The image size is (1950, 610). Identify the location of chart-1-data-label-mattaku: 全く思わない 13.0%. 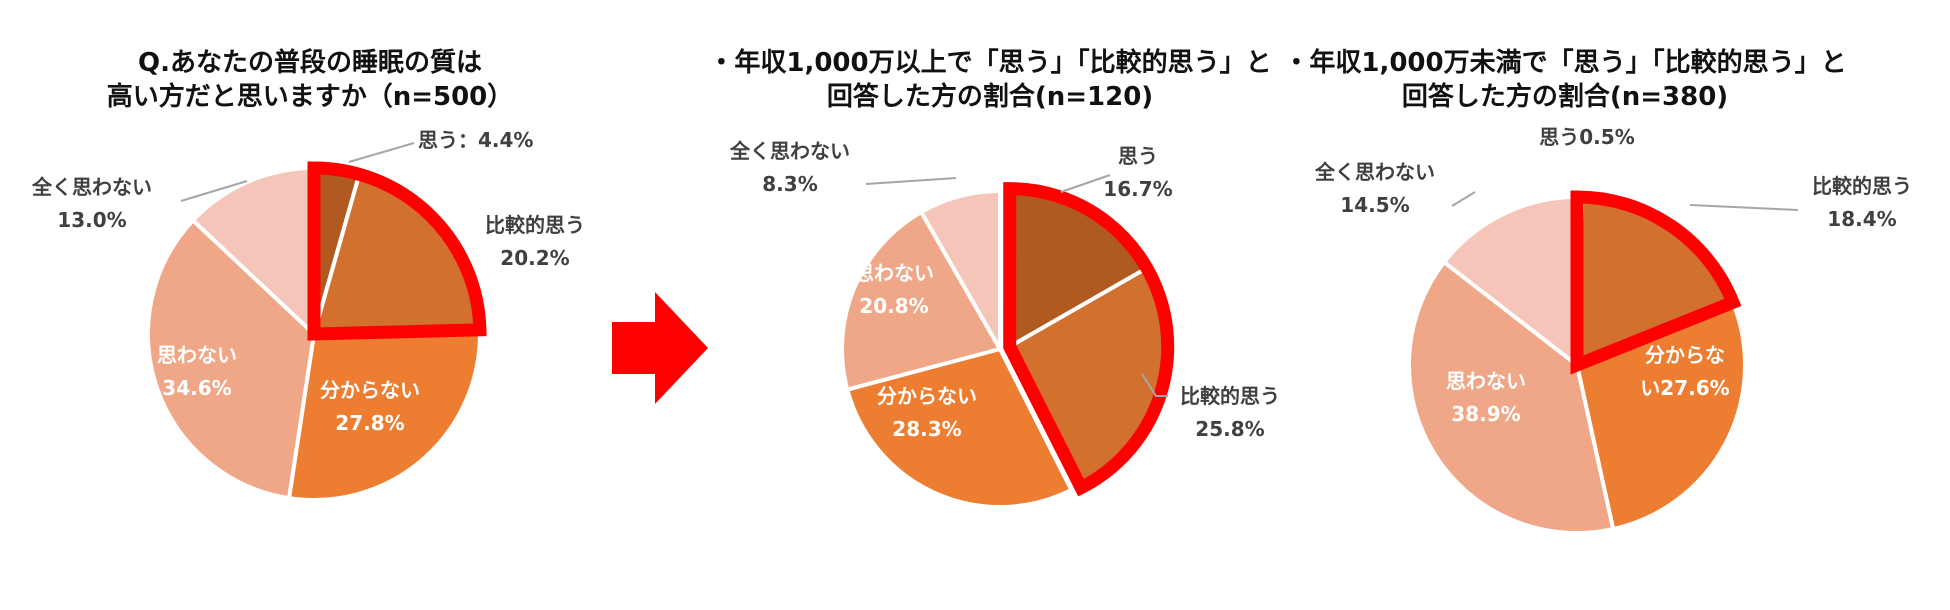
(91, 203).